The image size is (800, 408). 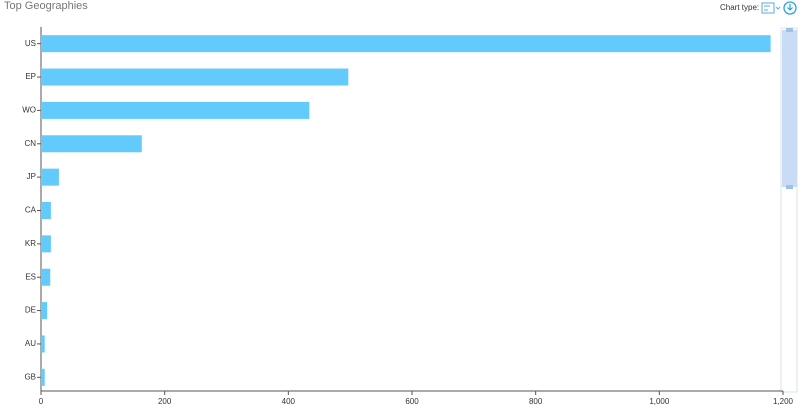 I want to click on y-tick-label: GB, so click(x=30, y=376).